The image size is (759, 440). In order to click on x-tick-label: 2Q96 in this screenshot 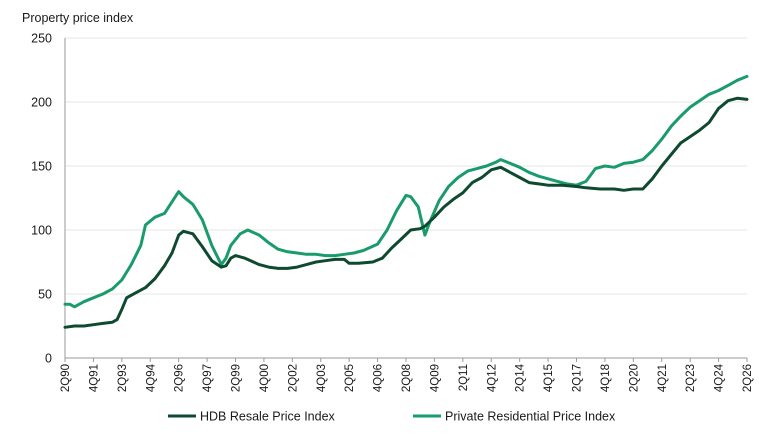, I will do `click(180, 378)`.